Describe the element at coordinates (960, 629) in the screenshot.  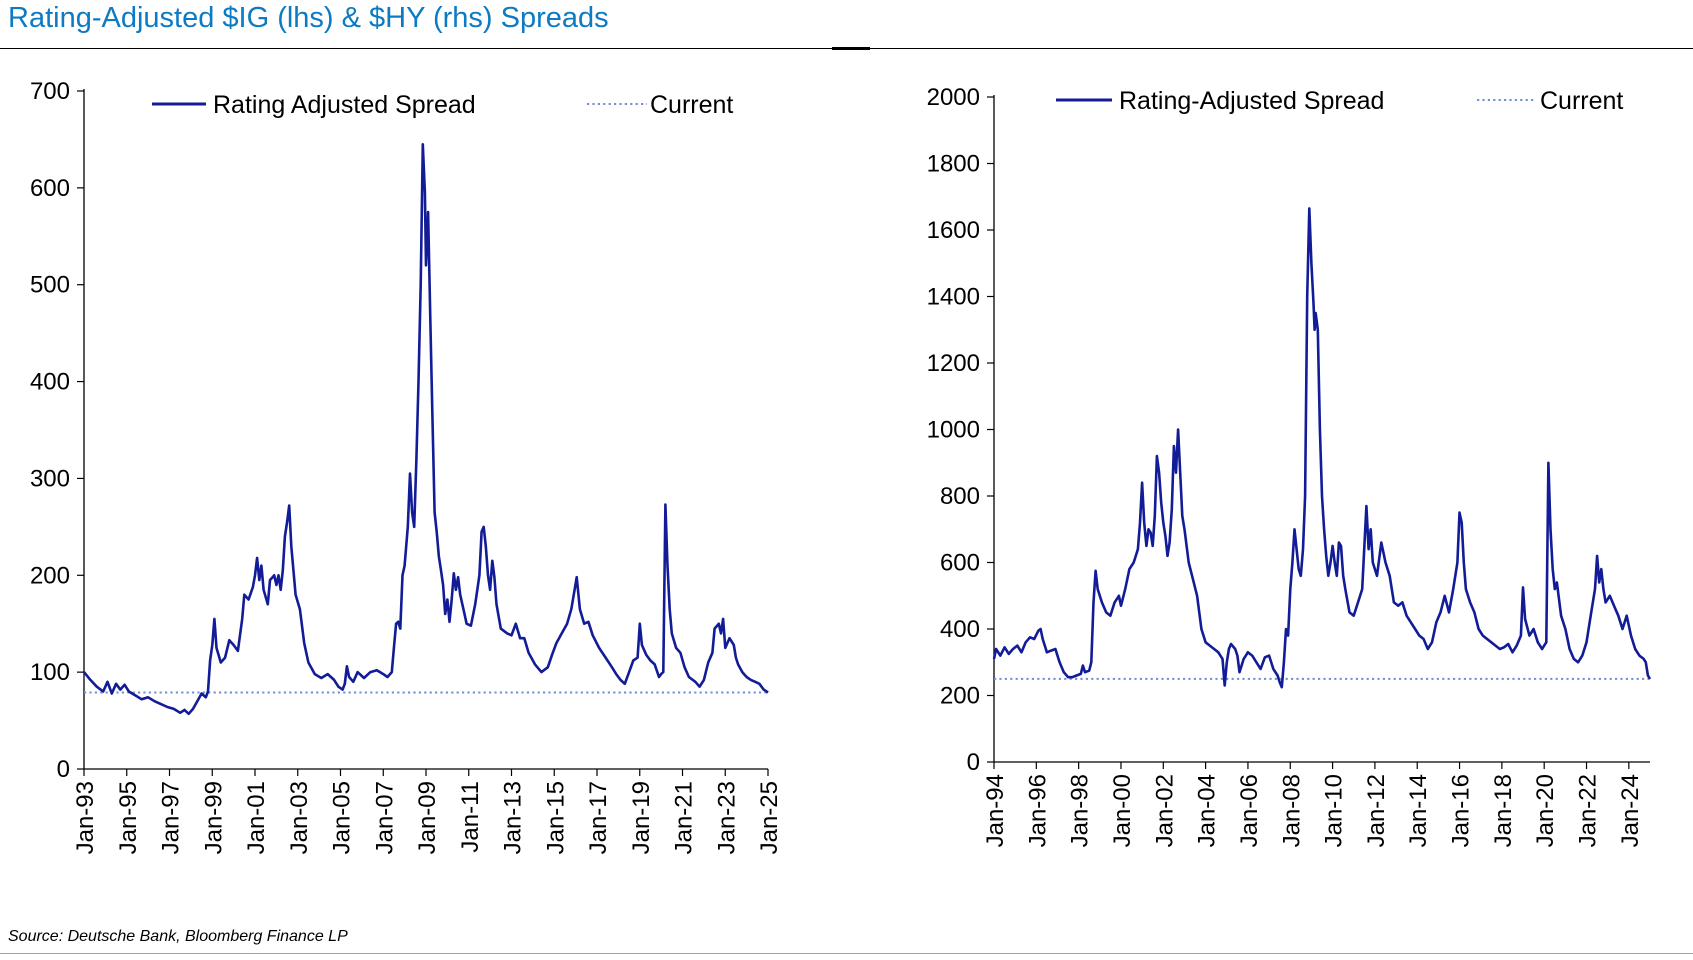
I see `hy-y-tick-label: 400` at that location.